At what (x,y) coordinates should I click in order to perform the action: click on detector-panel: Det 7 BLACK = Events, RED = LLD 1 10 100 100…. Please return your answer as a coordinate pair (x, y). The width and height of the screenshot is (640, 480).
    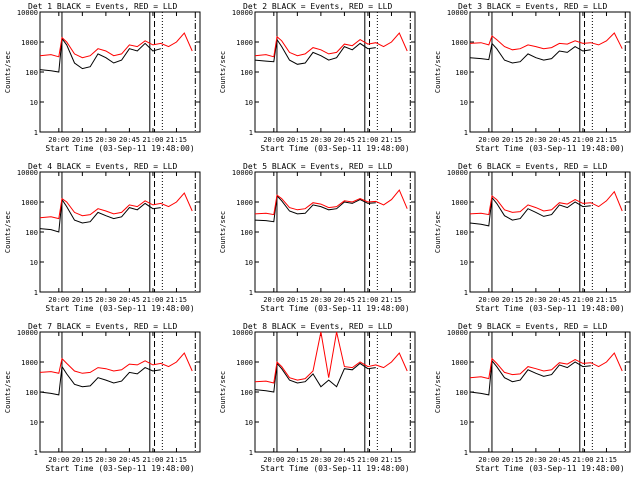
    Looking at the image, I should click on (102, 397).